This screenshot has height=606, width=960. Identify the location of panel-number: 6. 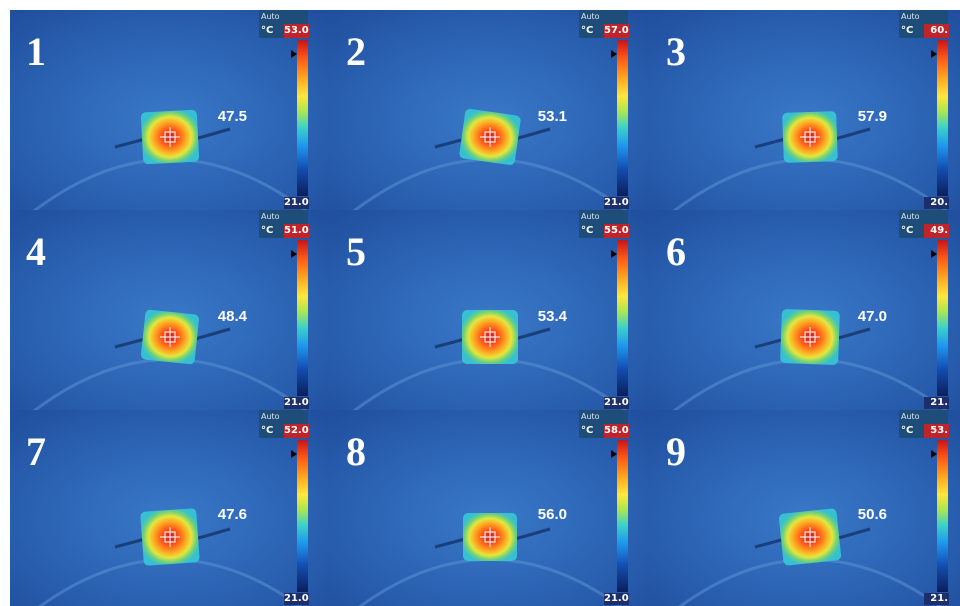
(676, 251).